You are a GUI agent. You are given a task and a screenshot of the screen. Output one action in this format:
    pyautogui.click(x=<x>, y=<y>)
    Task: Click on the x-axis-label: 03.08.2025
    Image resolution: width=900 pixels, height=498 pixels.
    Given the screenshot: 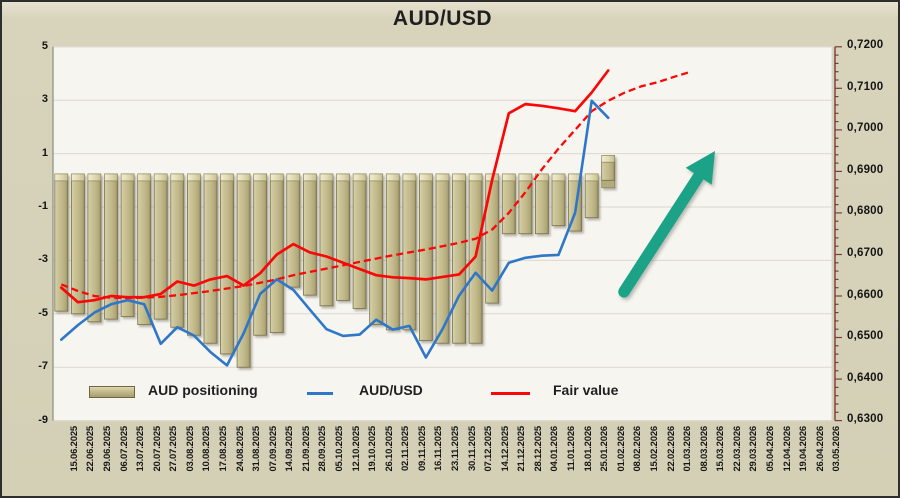 What is the action you would take?
    pyautogui.click(x=190, y=449)
    